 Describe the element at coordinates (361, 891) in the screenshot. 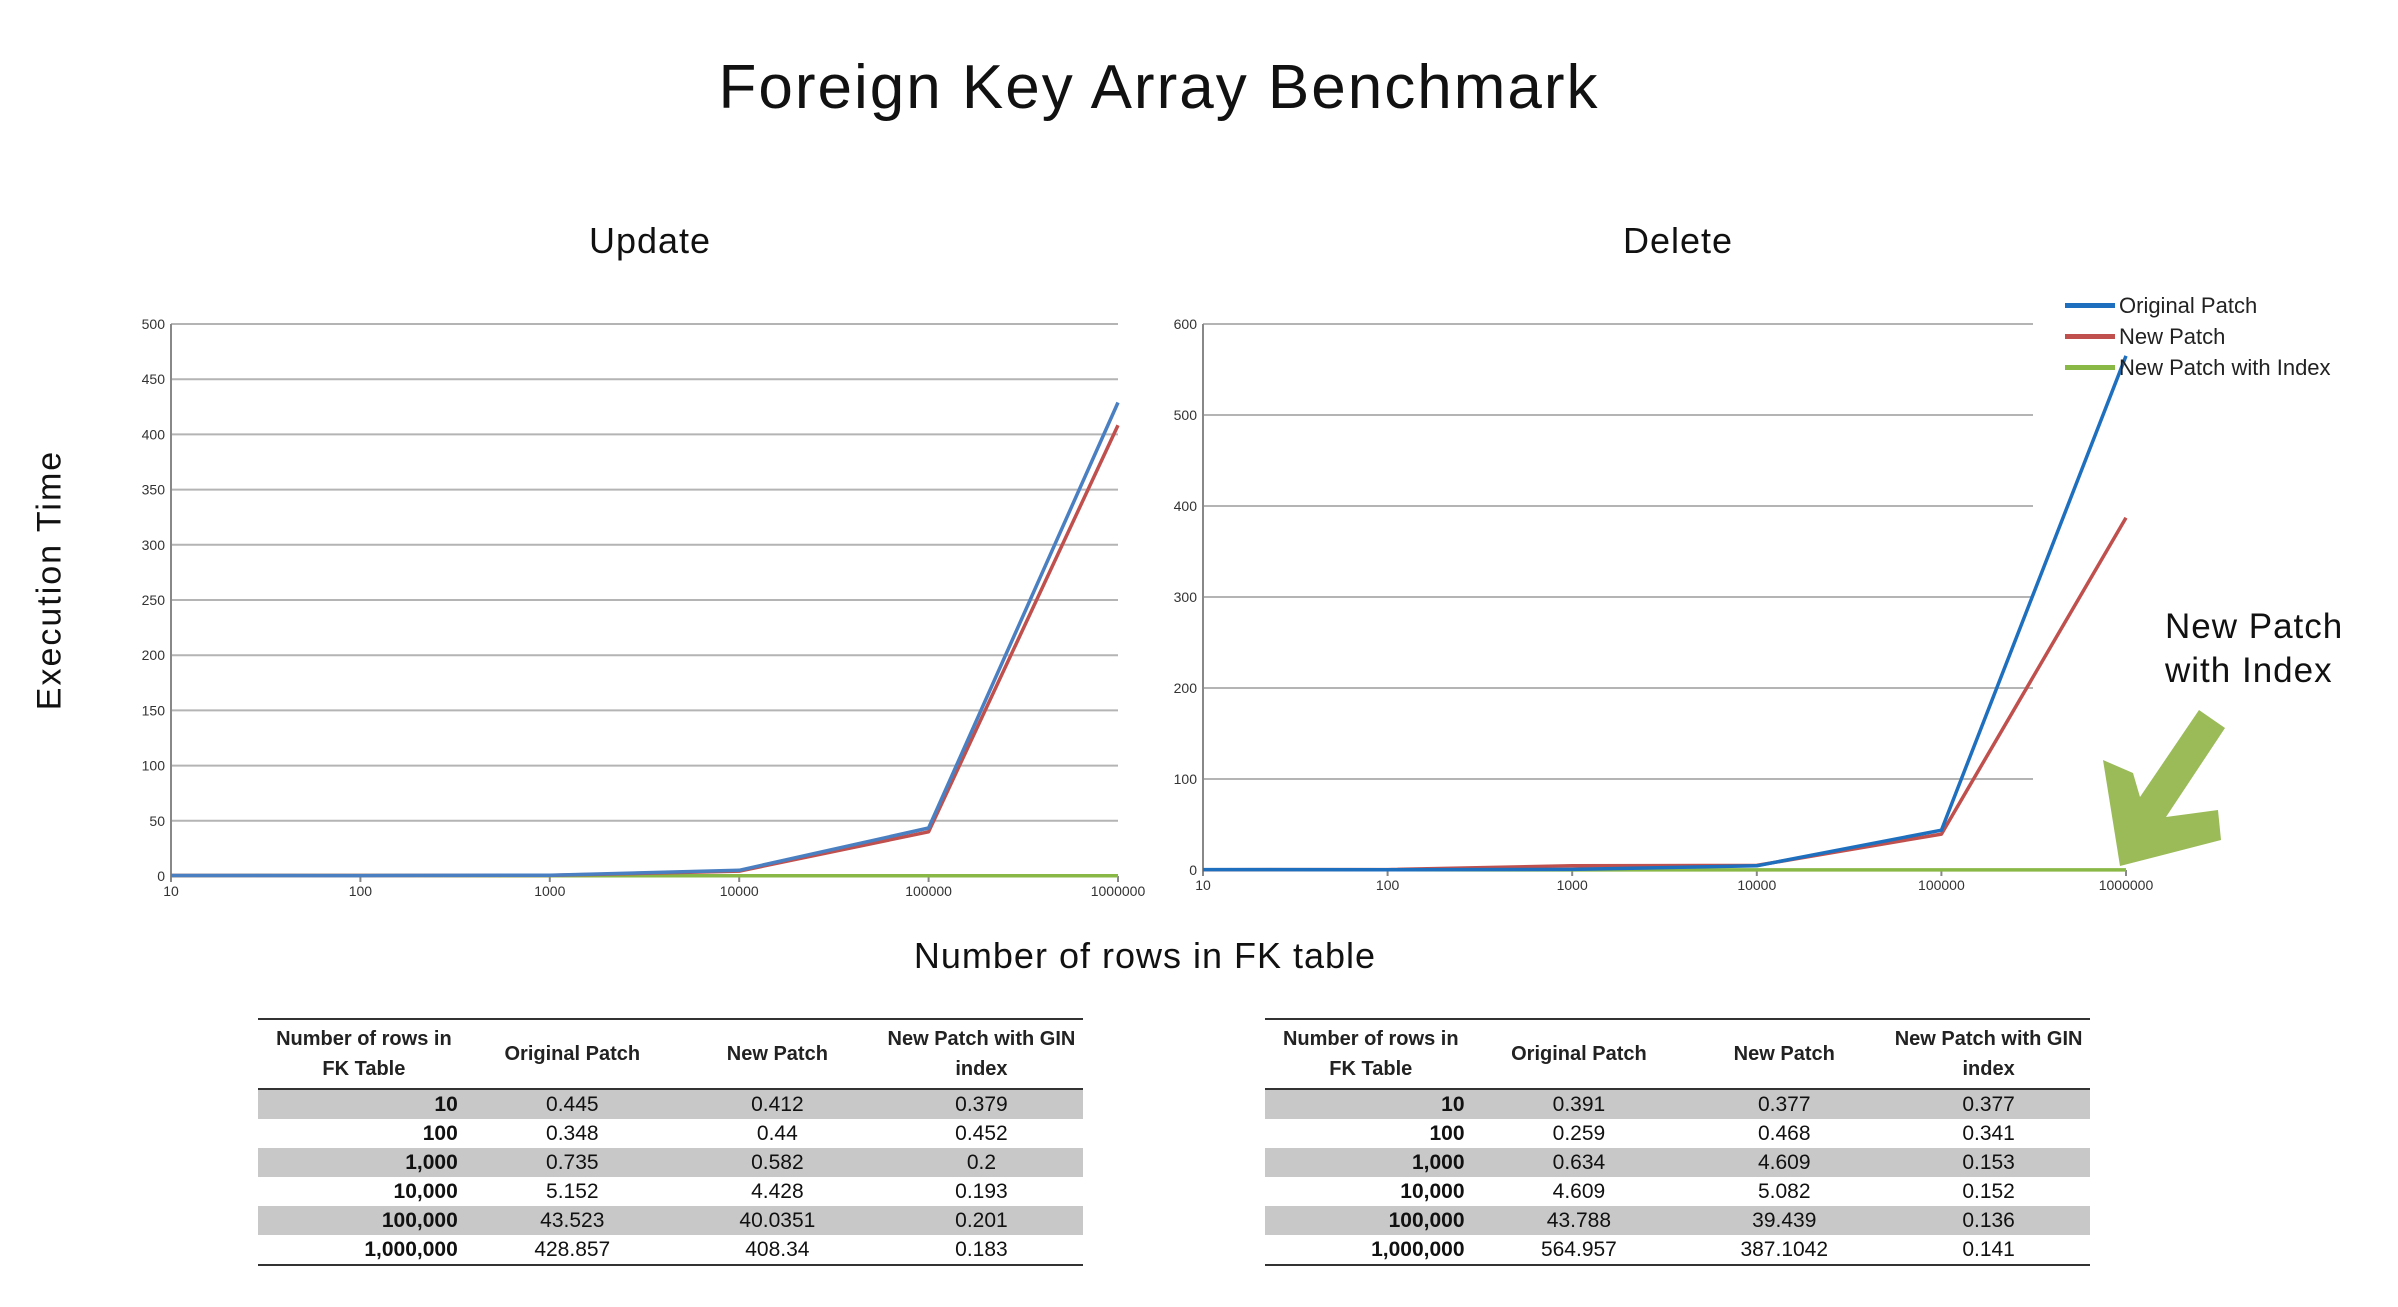

I see `update-xtick-label: 100` at that location.